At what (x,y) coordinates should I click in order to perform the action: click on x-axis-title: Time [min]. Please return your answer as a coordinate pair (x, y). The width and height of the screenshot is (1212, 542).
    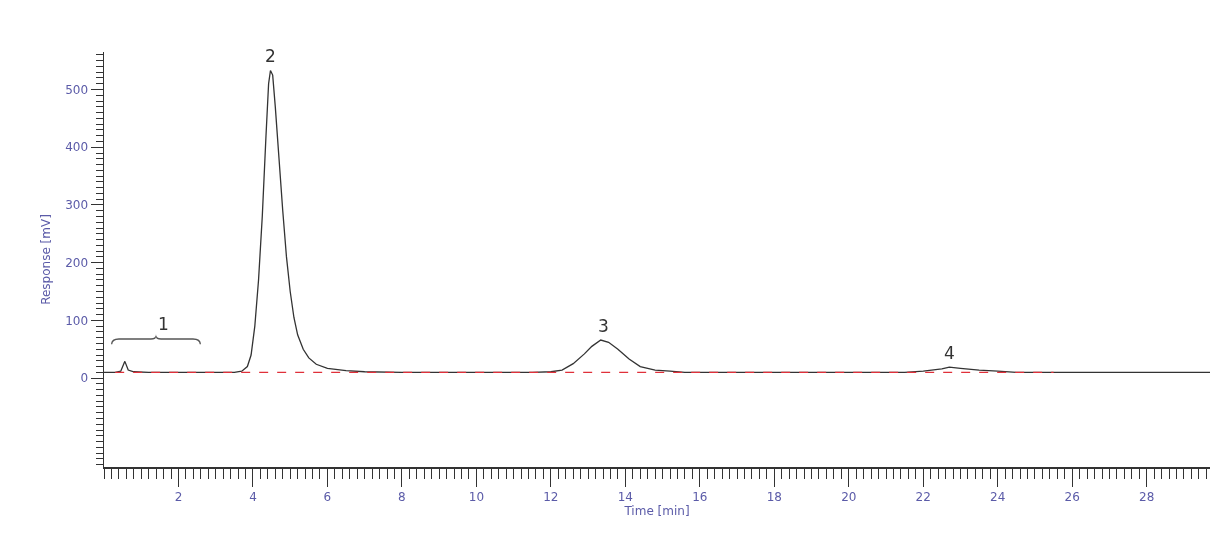
    Looking at the image, I should click on (656, 510).